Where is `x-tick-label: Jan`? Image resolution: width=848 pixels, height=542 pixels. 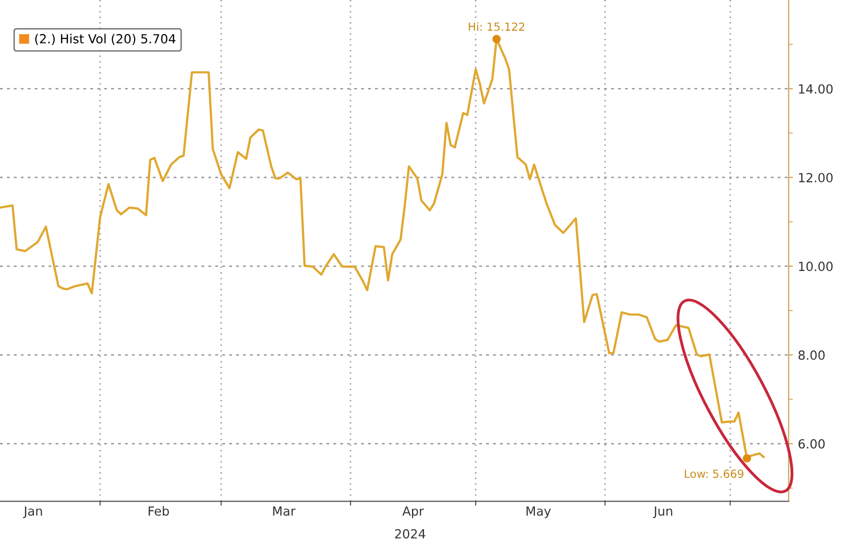
x-tick-label: Jan is located at coordinates (32, 512).